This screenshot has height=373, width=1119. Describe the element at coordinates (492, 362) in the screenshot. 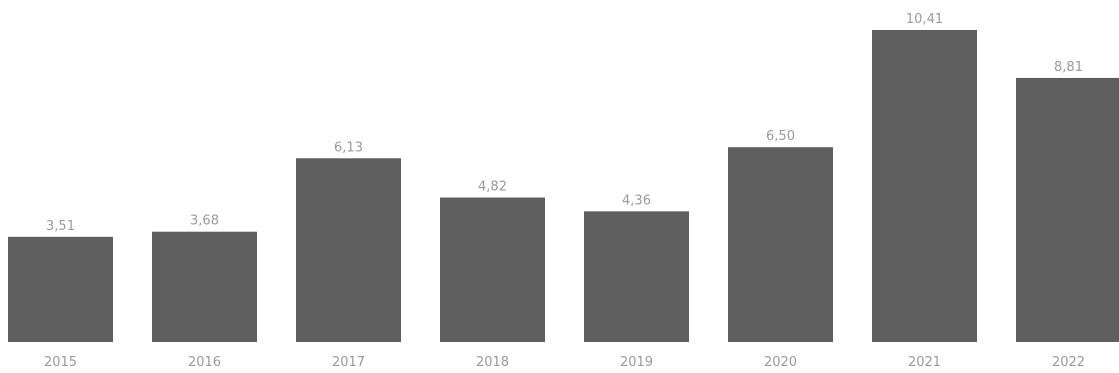

I see `x-tick-label-2018: 2018` at that location.